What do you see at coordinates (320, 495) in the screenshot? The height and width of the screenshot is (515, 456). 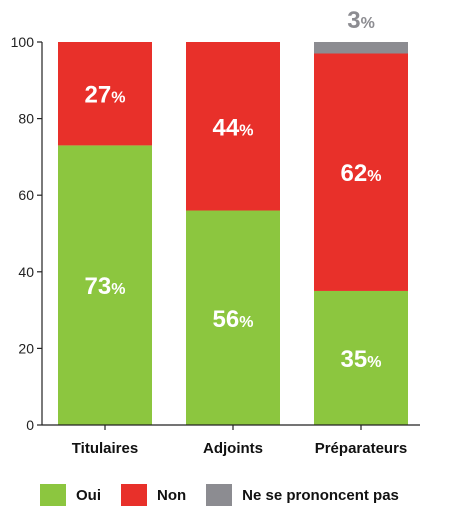 I see `legend-label: Ne se prononcent pas` at bounding box center [320, 495].